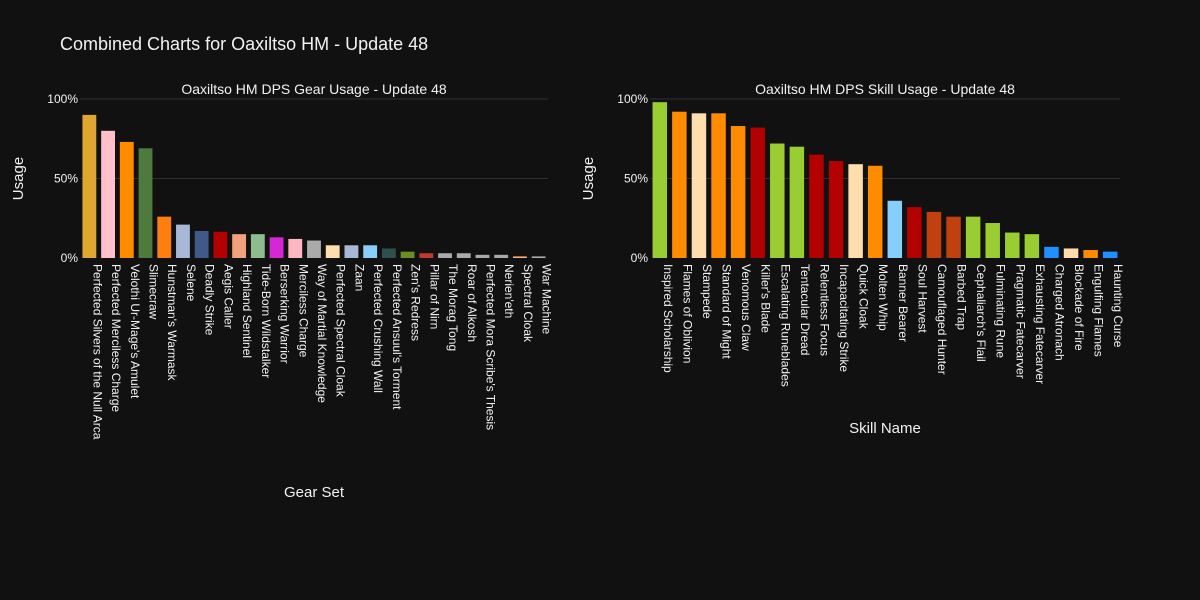 The width and height of the screenshot is (1200, 600). What do you see at coordinates (588, 178) in the screenshot?
I see `skill-y-axis-label: Usage` at bounding box center [588, 178].